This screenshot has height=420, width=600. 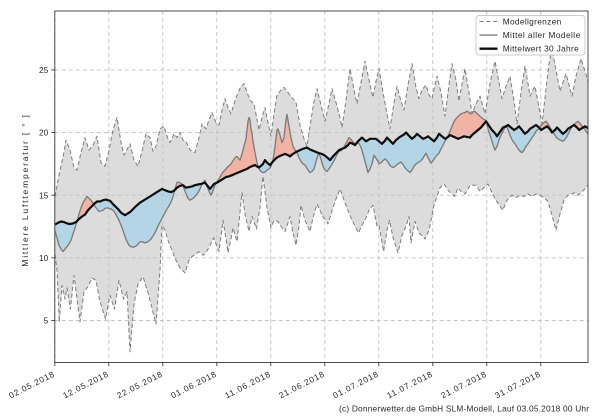 What do you see at coordinates (44, 195) in the screenshot?
I see `svg-text: 15` at bounding box center [44, 195].